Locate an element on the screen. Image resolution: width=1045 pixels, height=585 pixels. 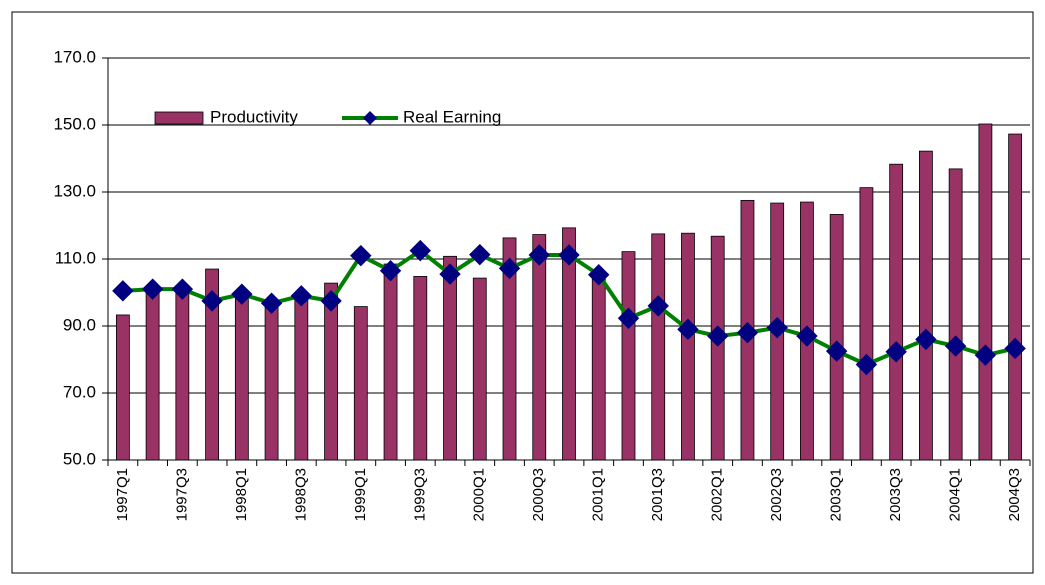
x-tick-label: 2003Q1 is located at coordinates (836, 494).